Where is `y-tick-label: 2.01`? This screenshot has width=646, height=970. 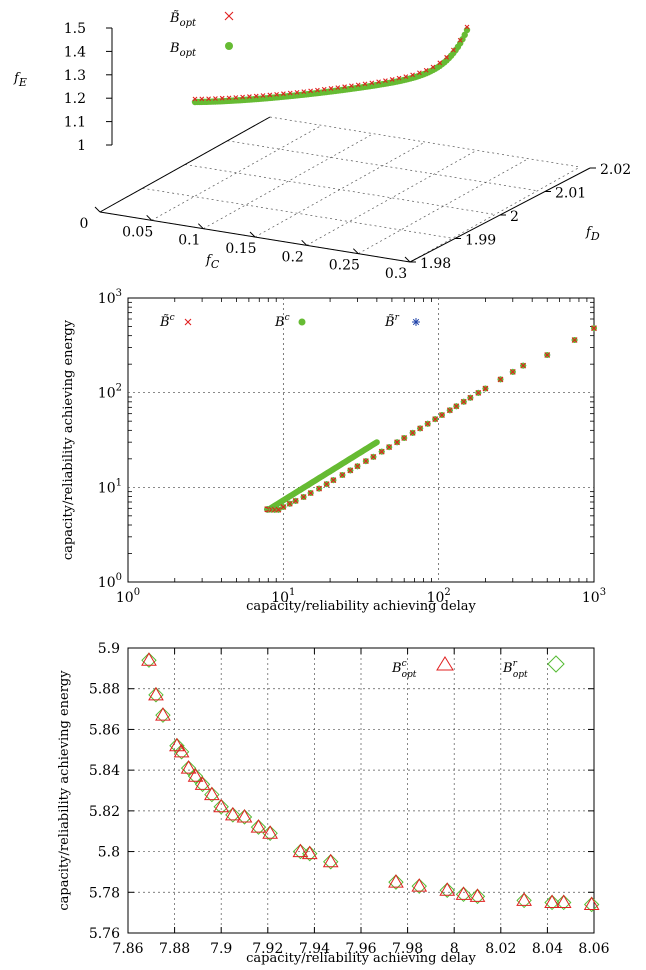
y-tick-label: 2.01 is located at coordinates (570, 194).